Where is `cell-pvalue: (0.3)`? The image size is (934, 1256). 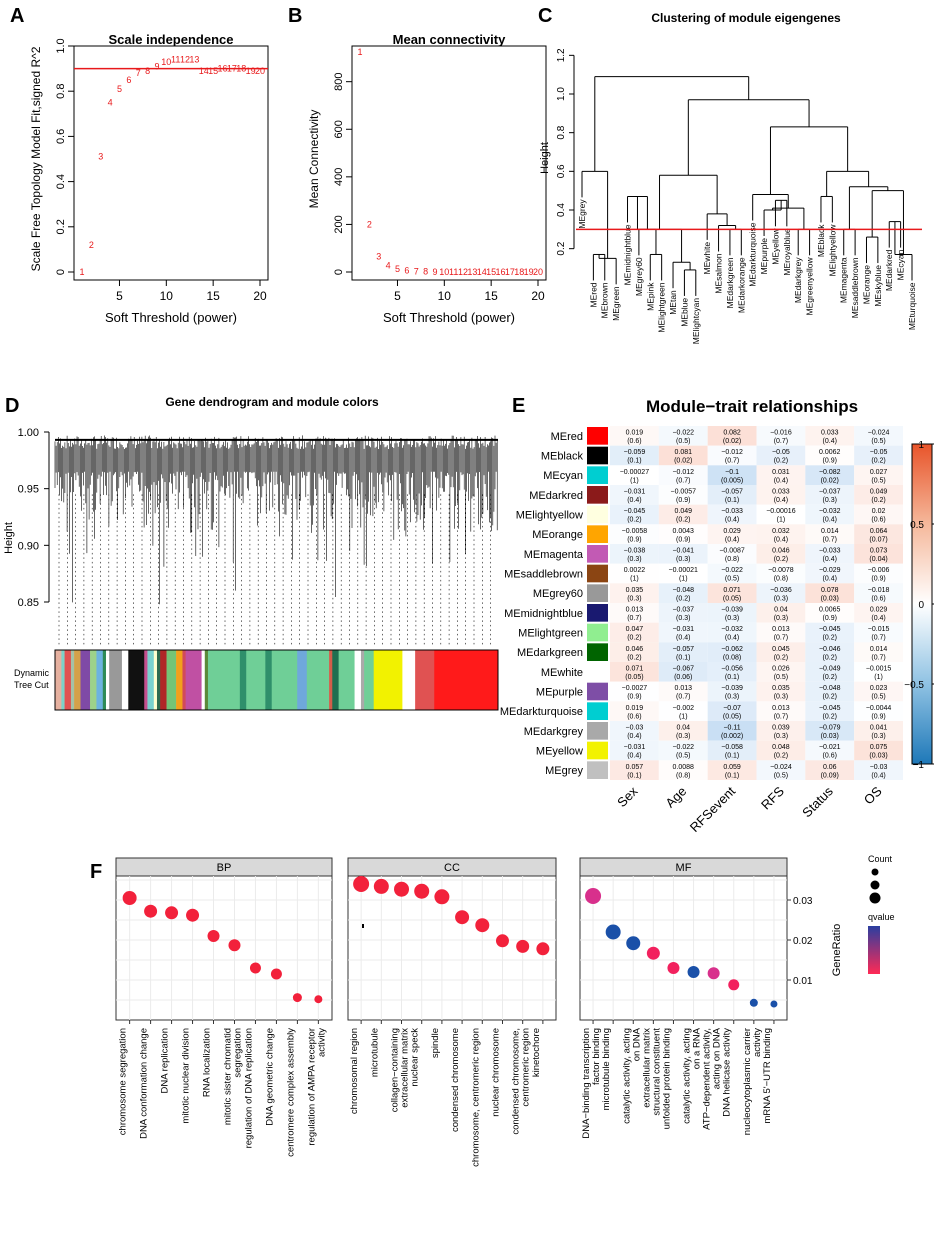
cell-pvalue: (0.3) is located at coordinates (781, 697).